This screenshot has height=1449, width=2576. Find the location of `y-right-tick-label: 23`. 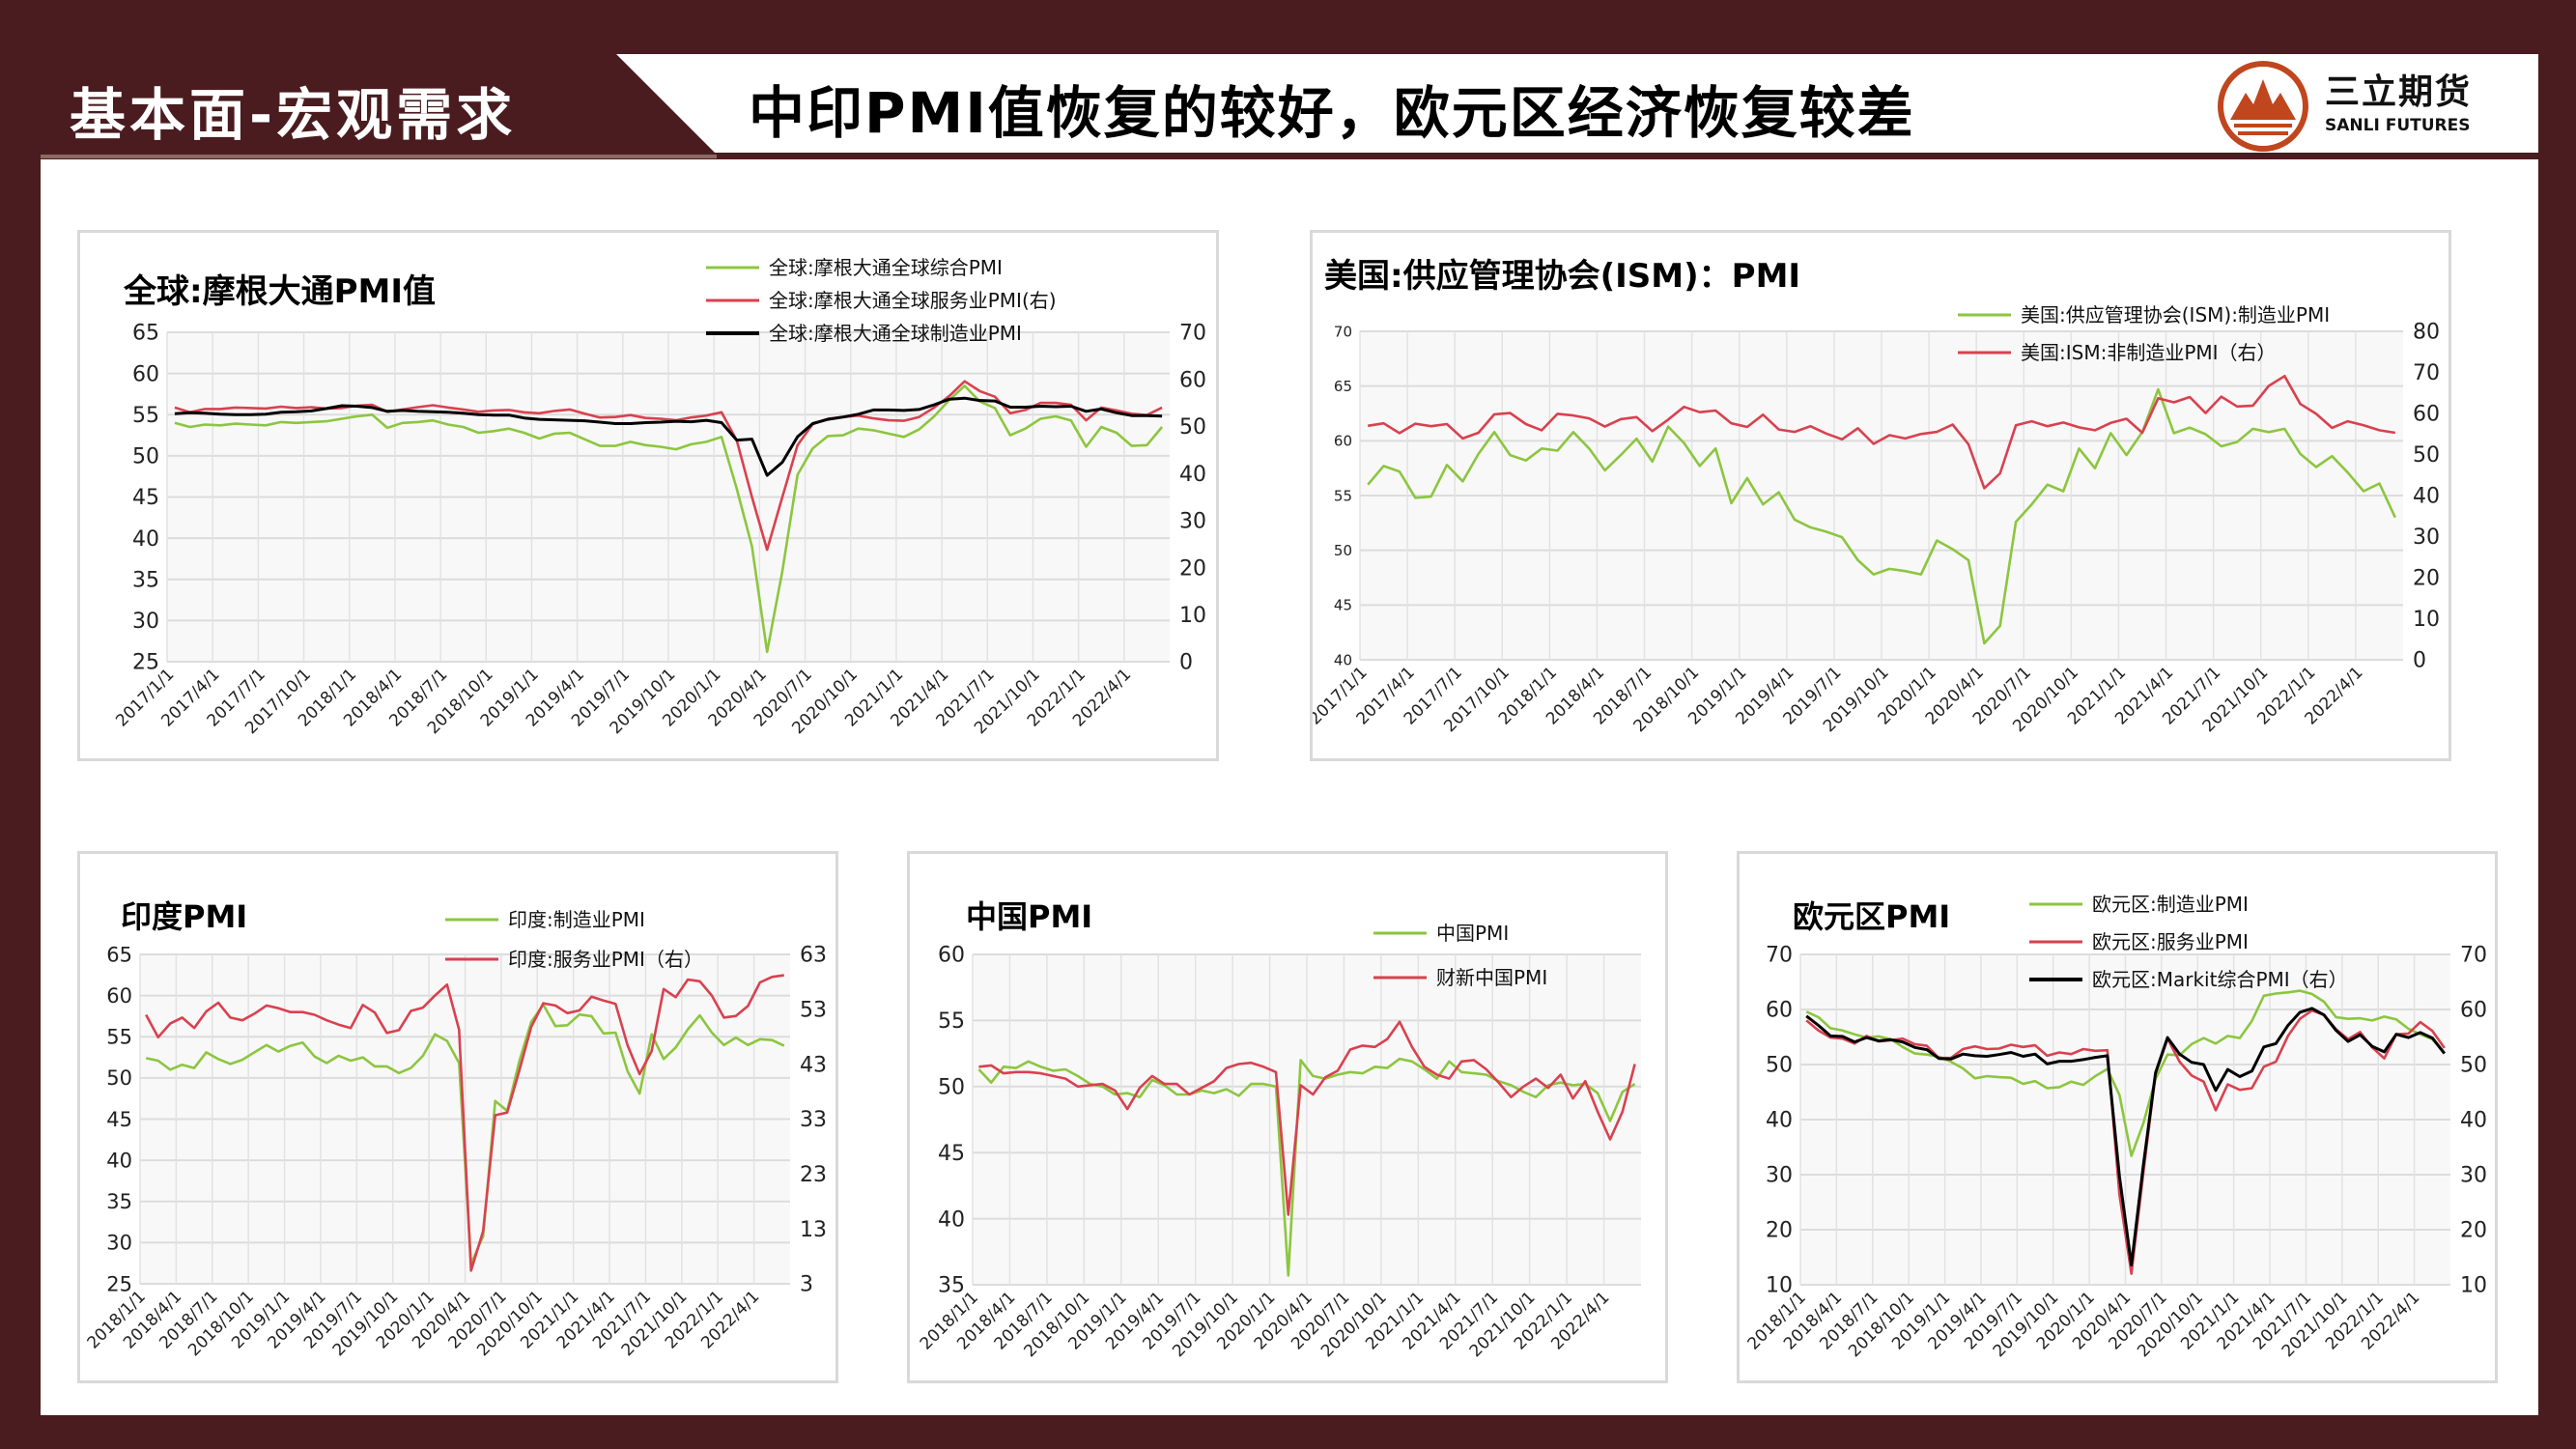

y-right-tick-label: 23 is located at coordinates (813, 1175).